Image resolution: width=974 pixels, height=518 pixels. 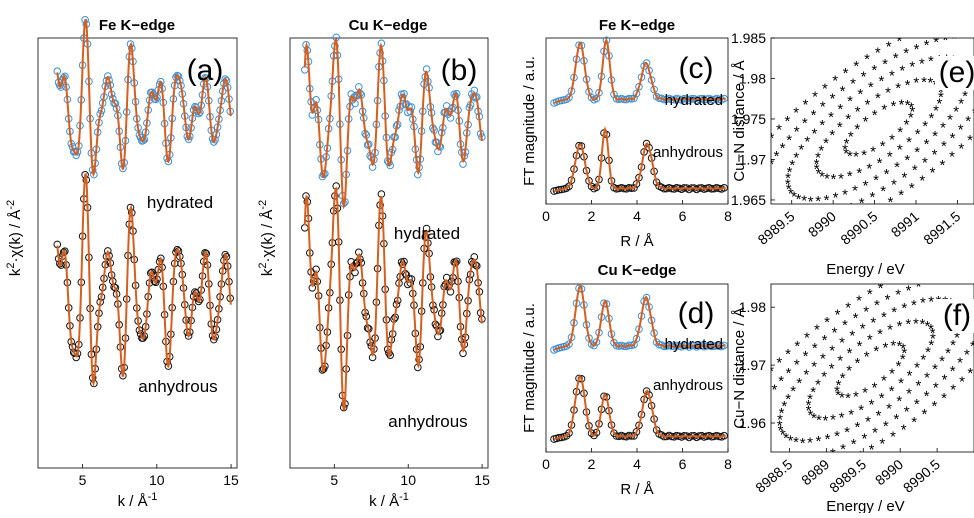 What do you see at coordinates (847, 476) in the screenshot?
I see `x-tick-label: 8989.5` at bounding box center [847, 476].